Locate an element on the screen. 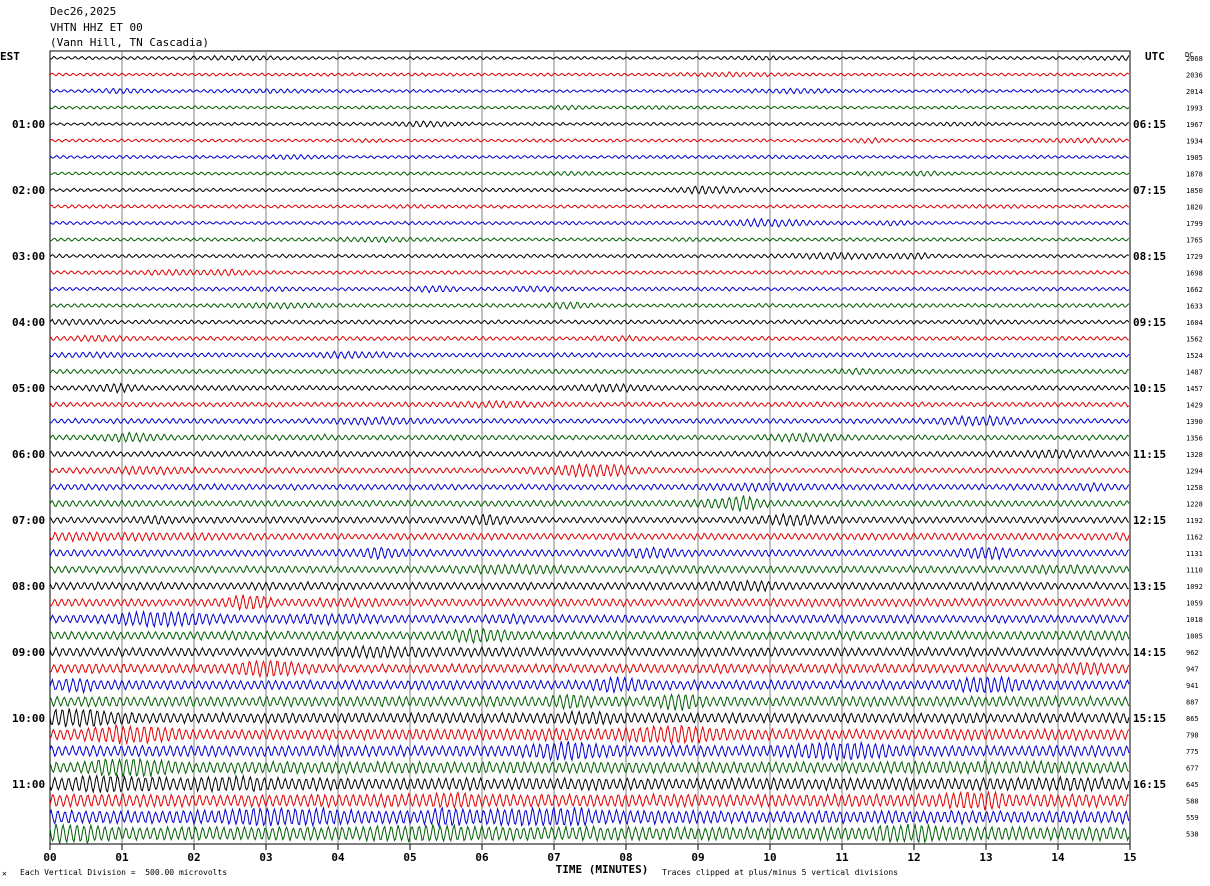 This screenshot has width=1210, height=886. dc-offset-label: 1228 is located at coordinates (1194, 505).